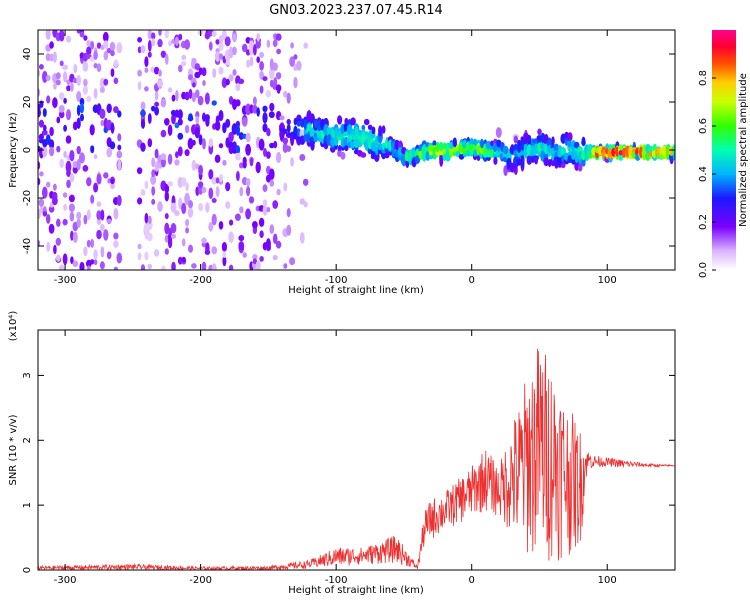 The image size is (750, 600). What do you see at coordinates (13, 449) in the screenshot?
I see `snr-y-label: SNR (10 * v/v)` at bounding box center [13, 449].